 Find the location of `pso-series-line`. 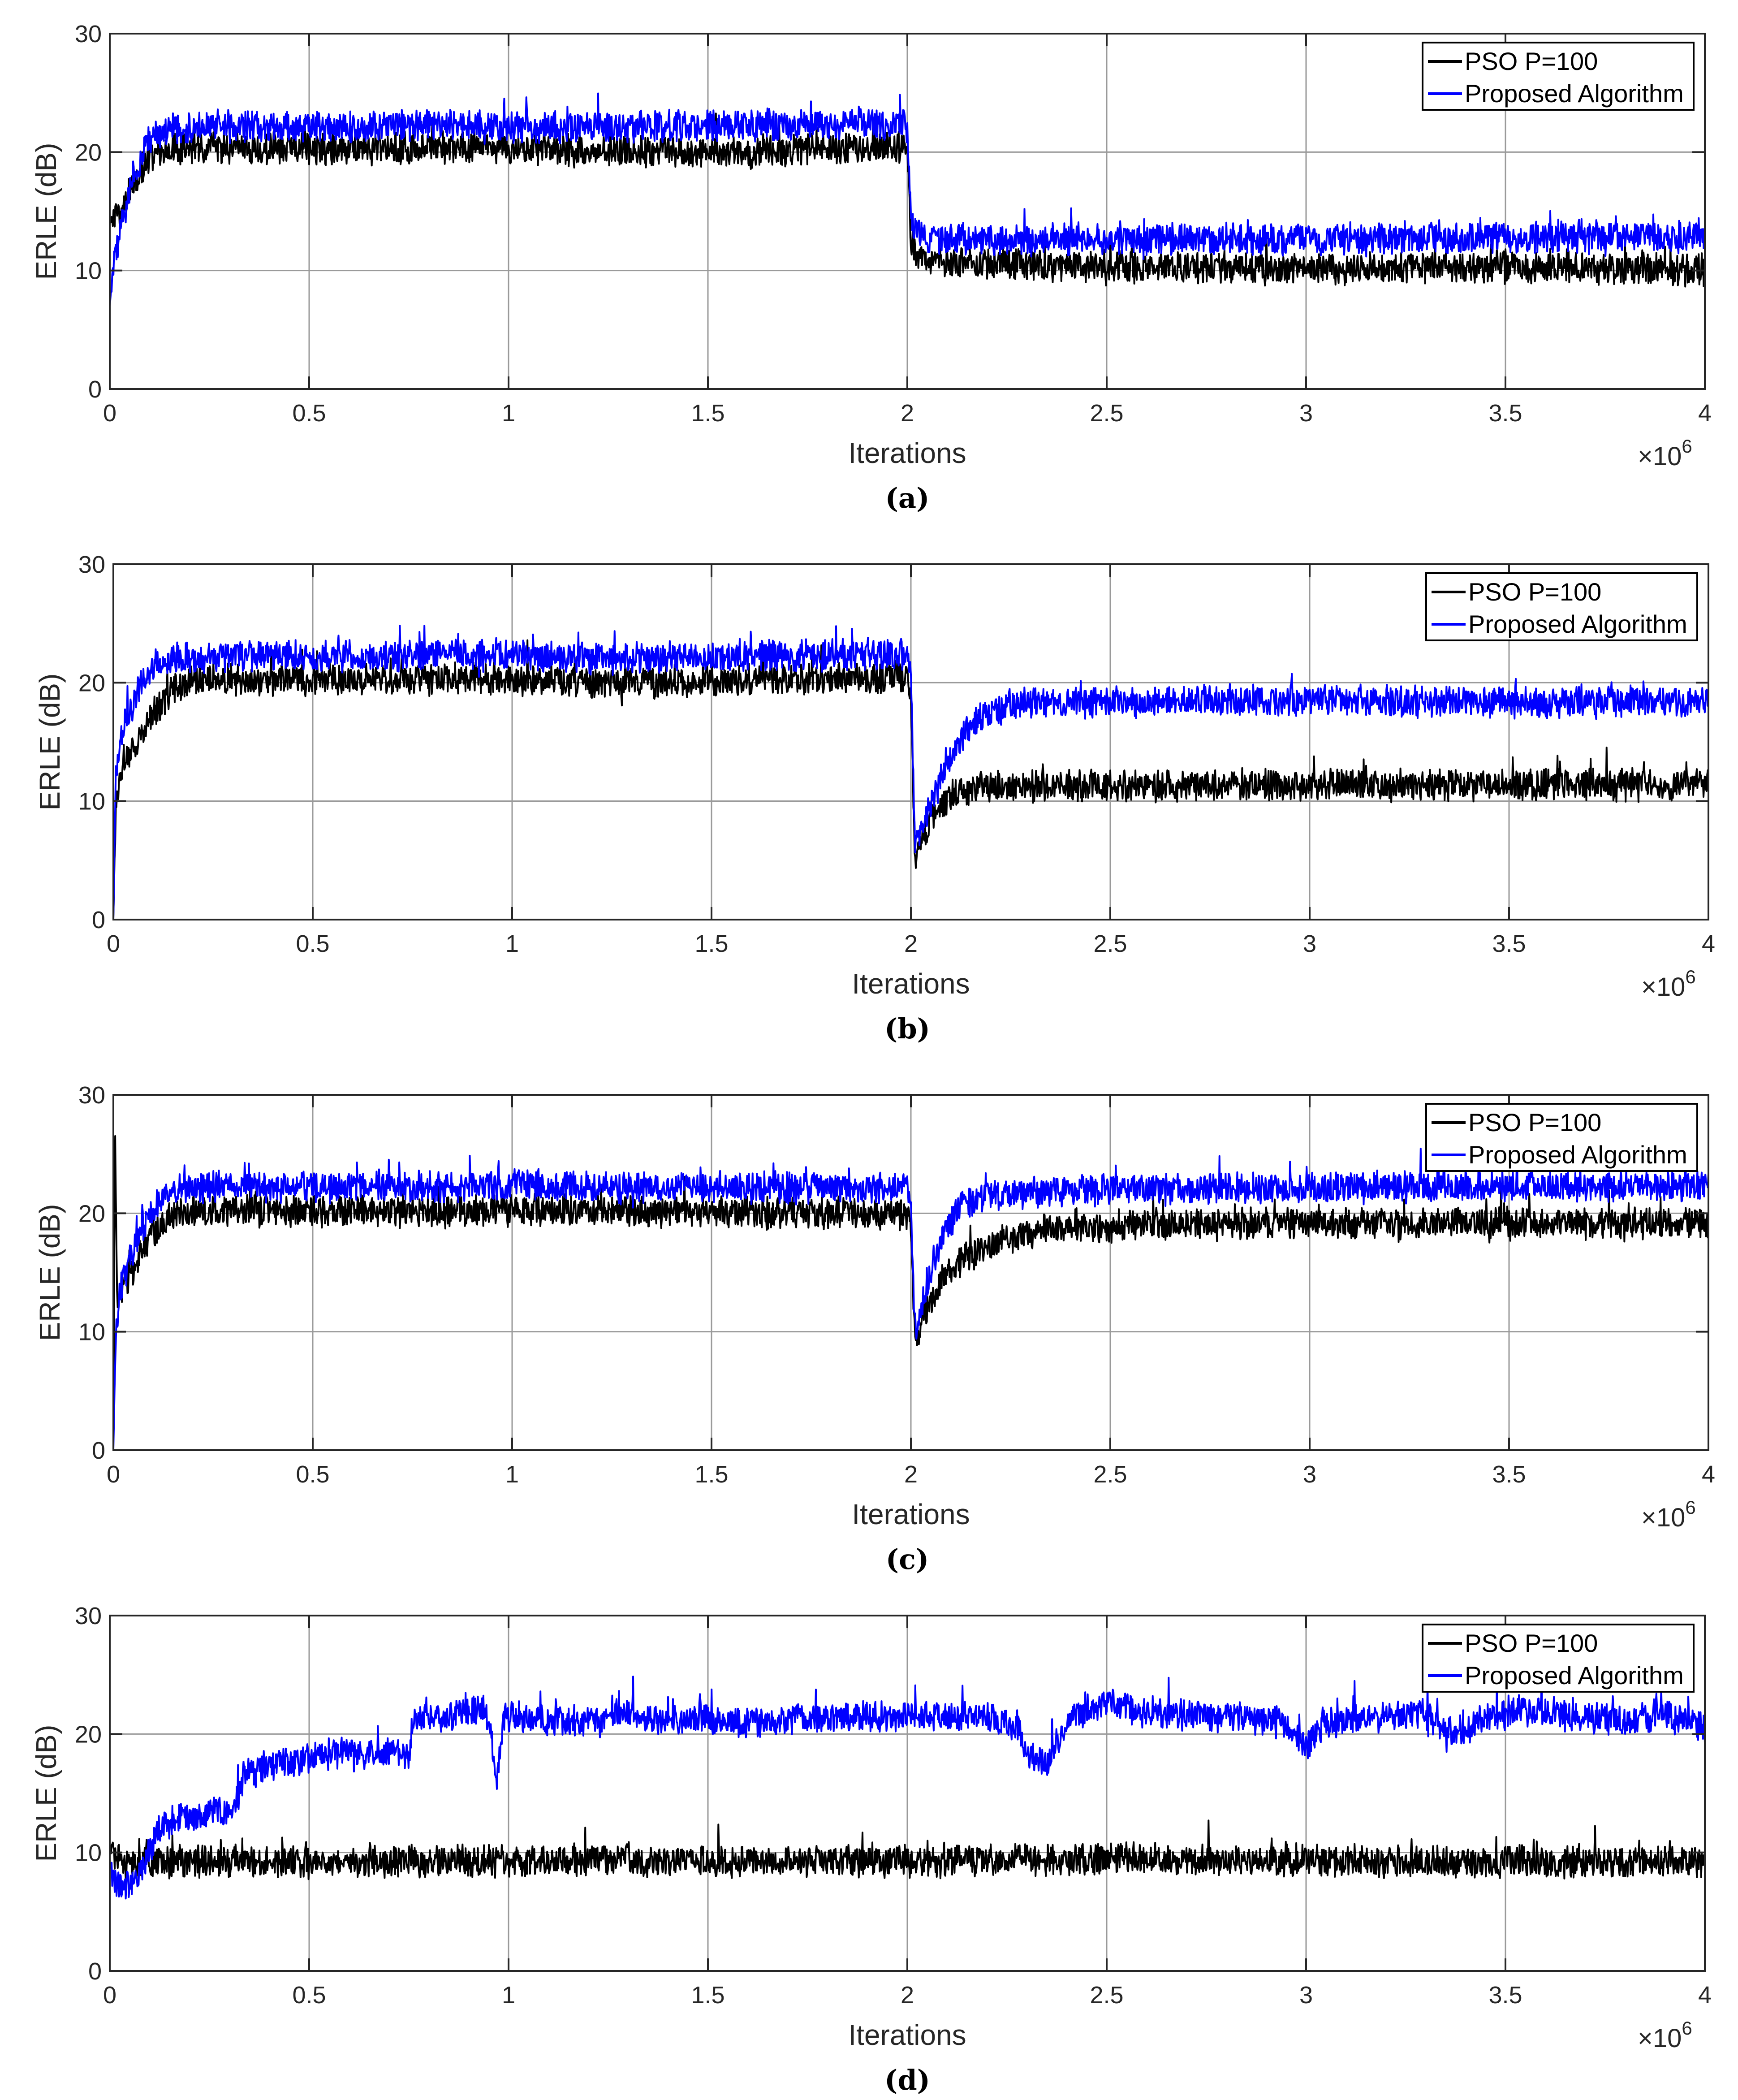

pso-series-line is located at coordinates (907, 1849).